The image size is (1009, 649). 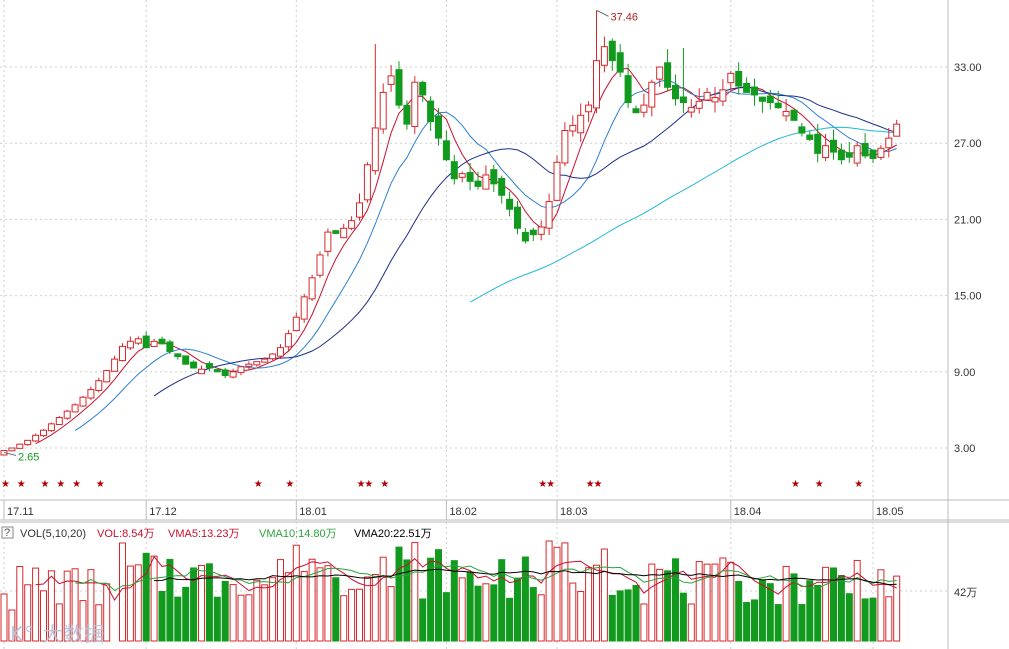 I want to click on date-tick-label: 18.04, so click(x=748, y=512).